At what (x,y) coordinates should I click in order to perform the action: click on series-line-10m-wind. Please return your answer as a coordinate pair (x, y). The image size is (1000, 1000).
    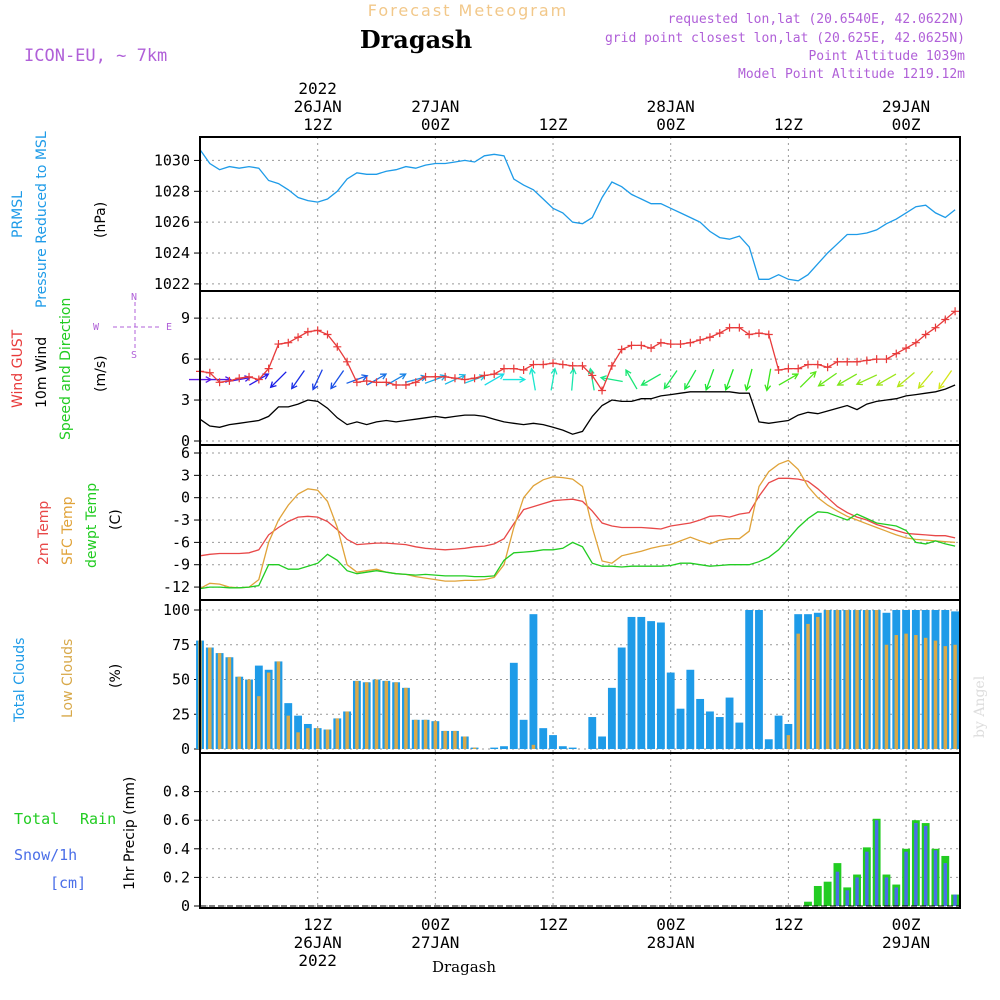
    Looking at the image, I should click on (577, 409).